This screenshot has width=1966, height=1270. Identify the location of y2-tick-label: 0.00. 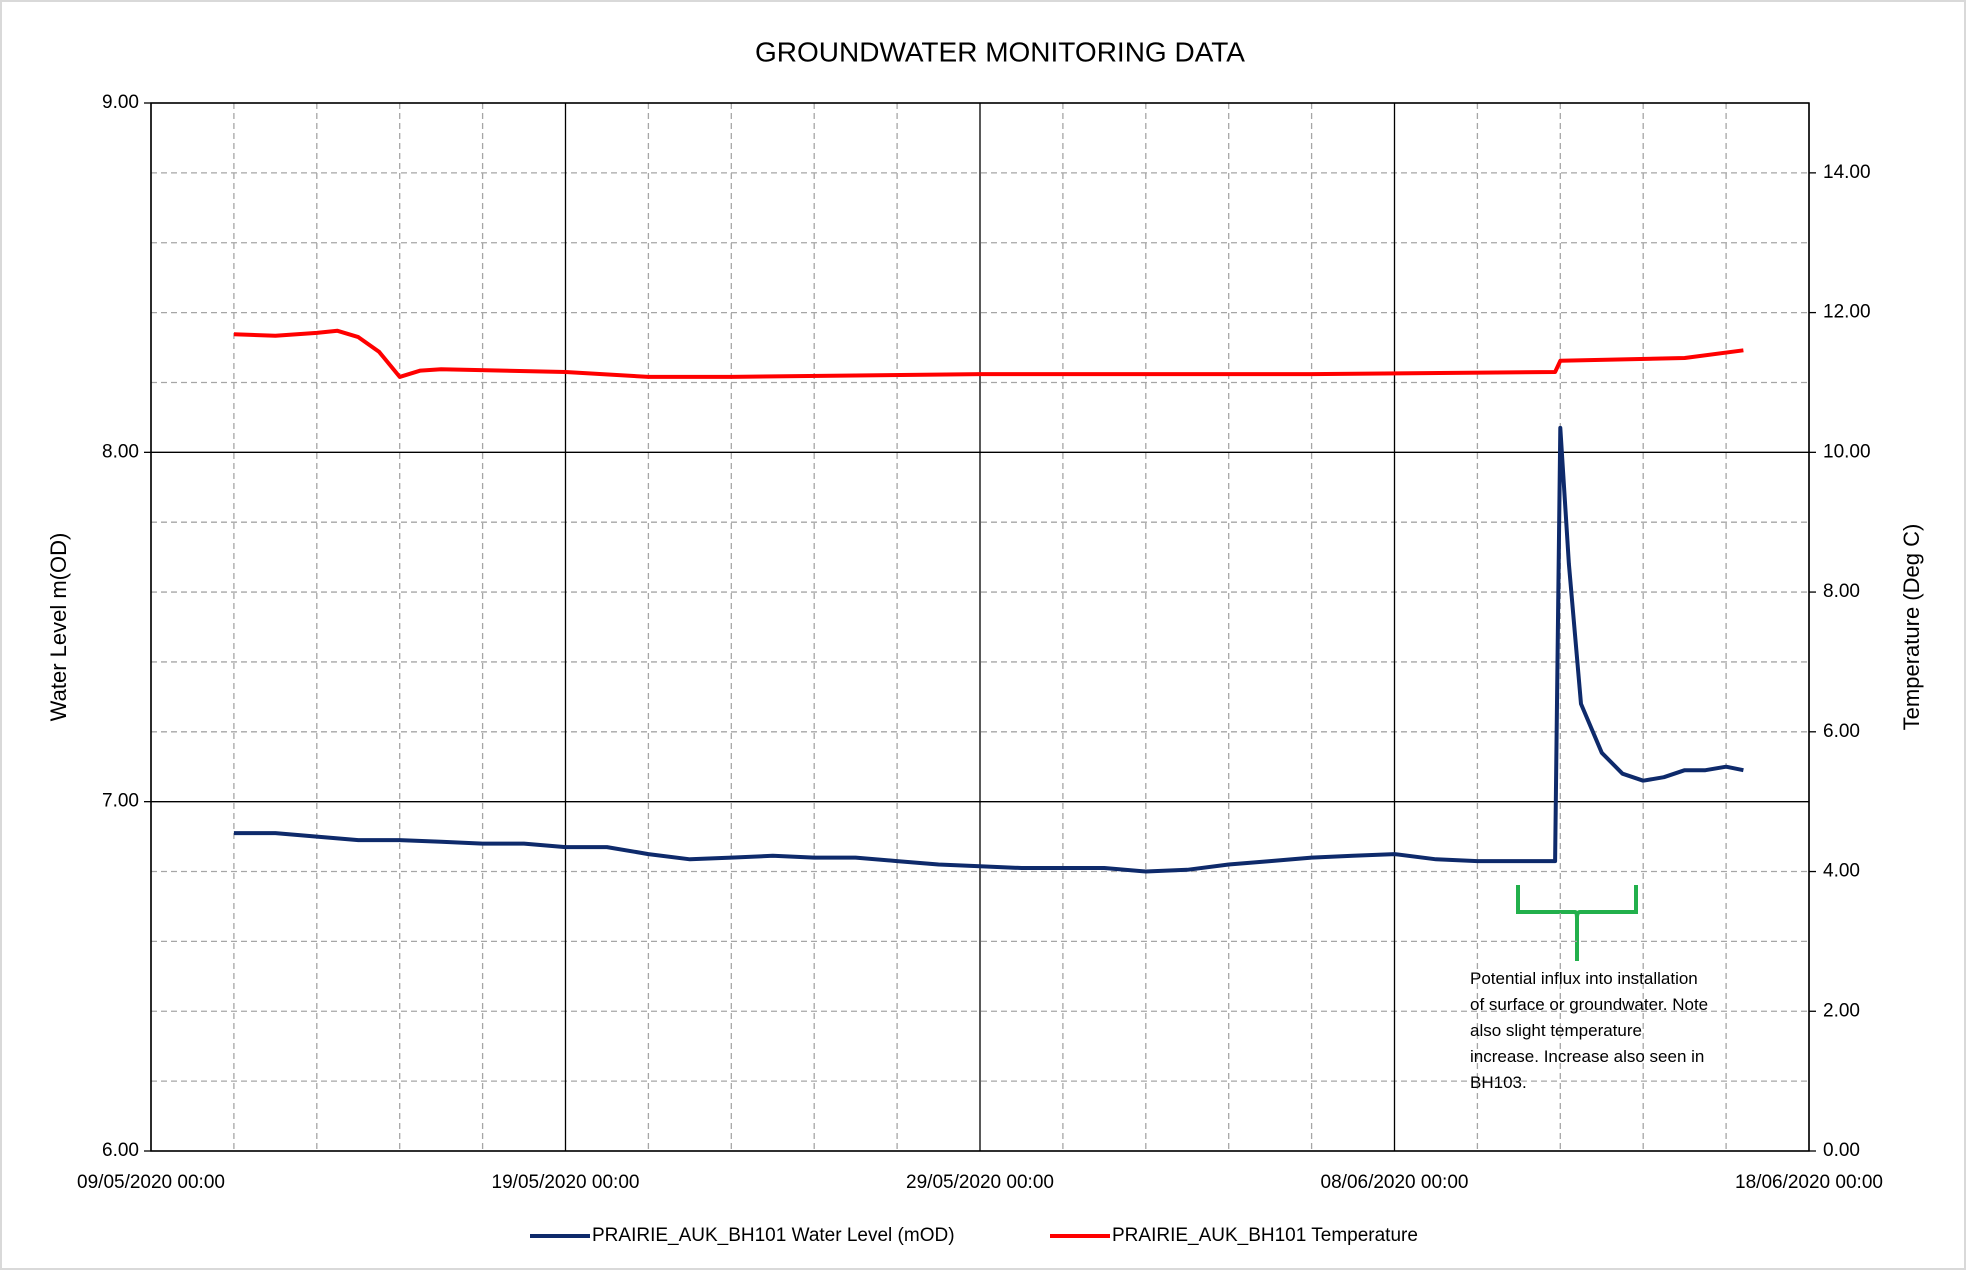
(1841, 1150).